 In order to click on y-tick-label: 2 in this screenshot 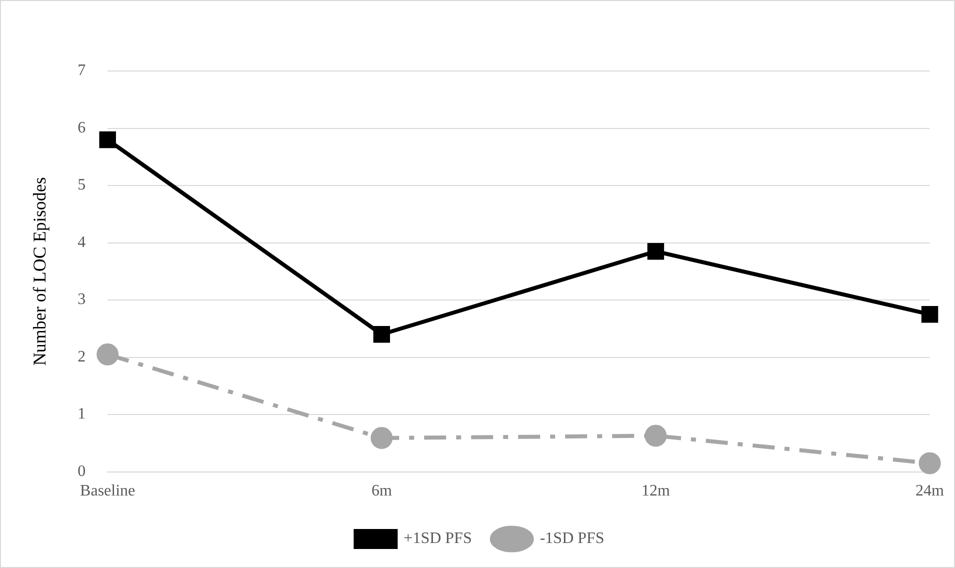, I will do `click(82, 357)`.